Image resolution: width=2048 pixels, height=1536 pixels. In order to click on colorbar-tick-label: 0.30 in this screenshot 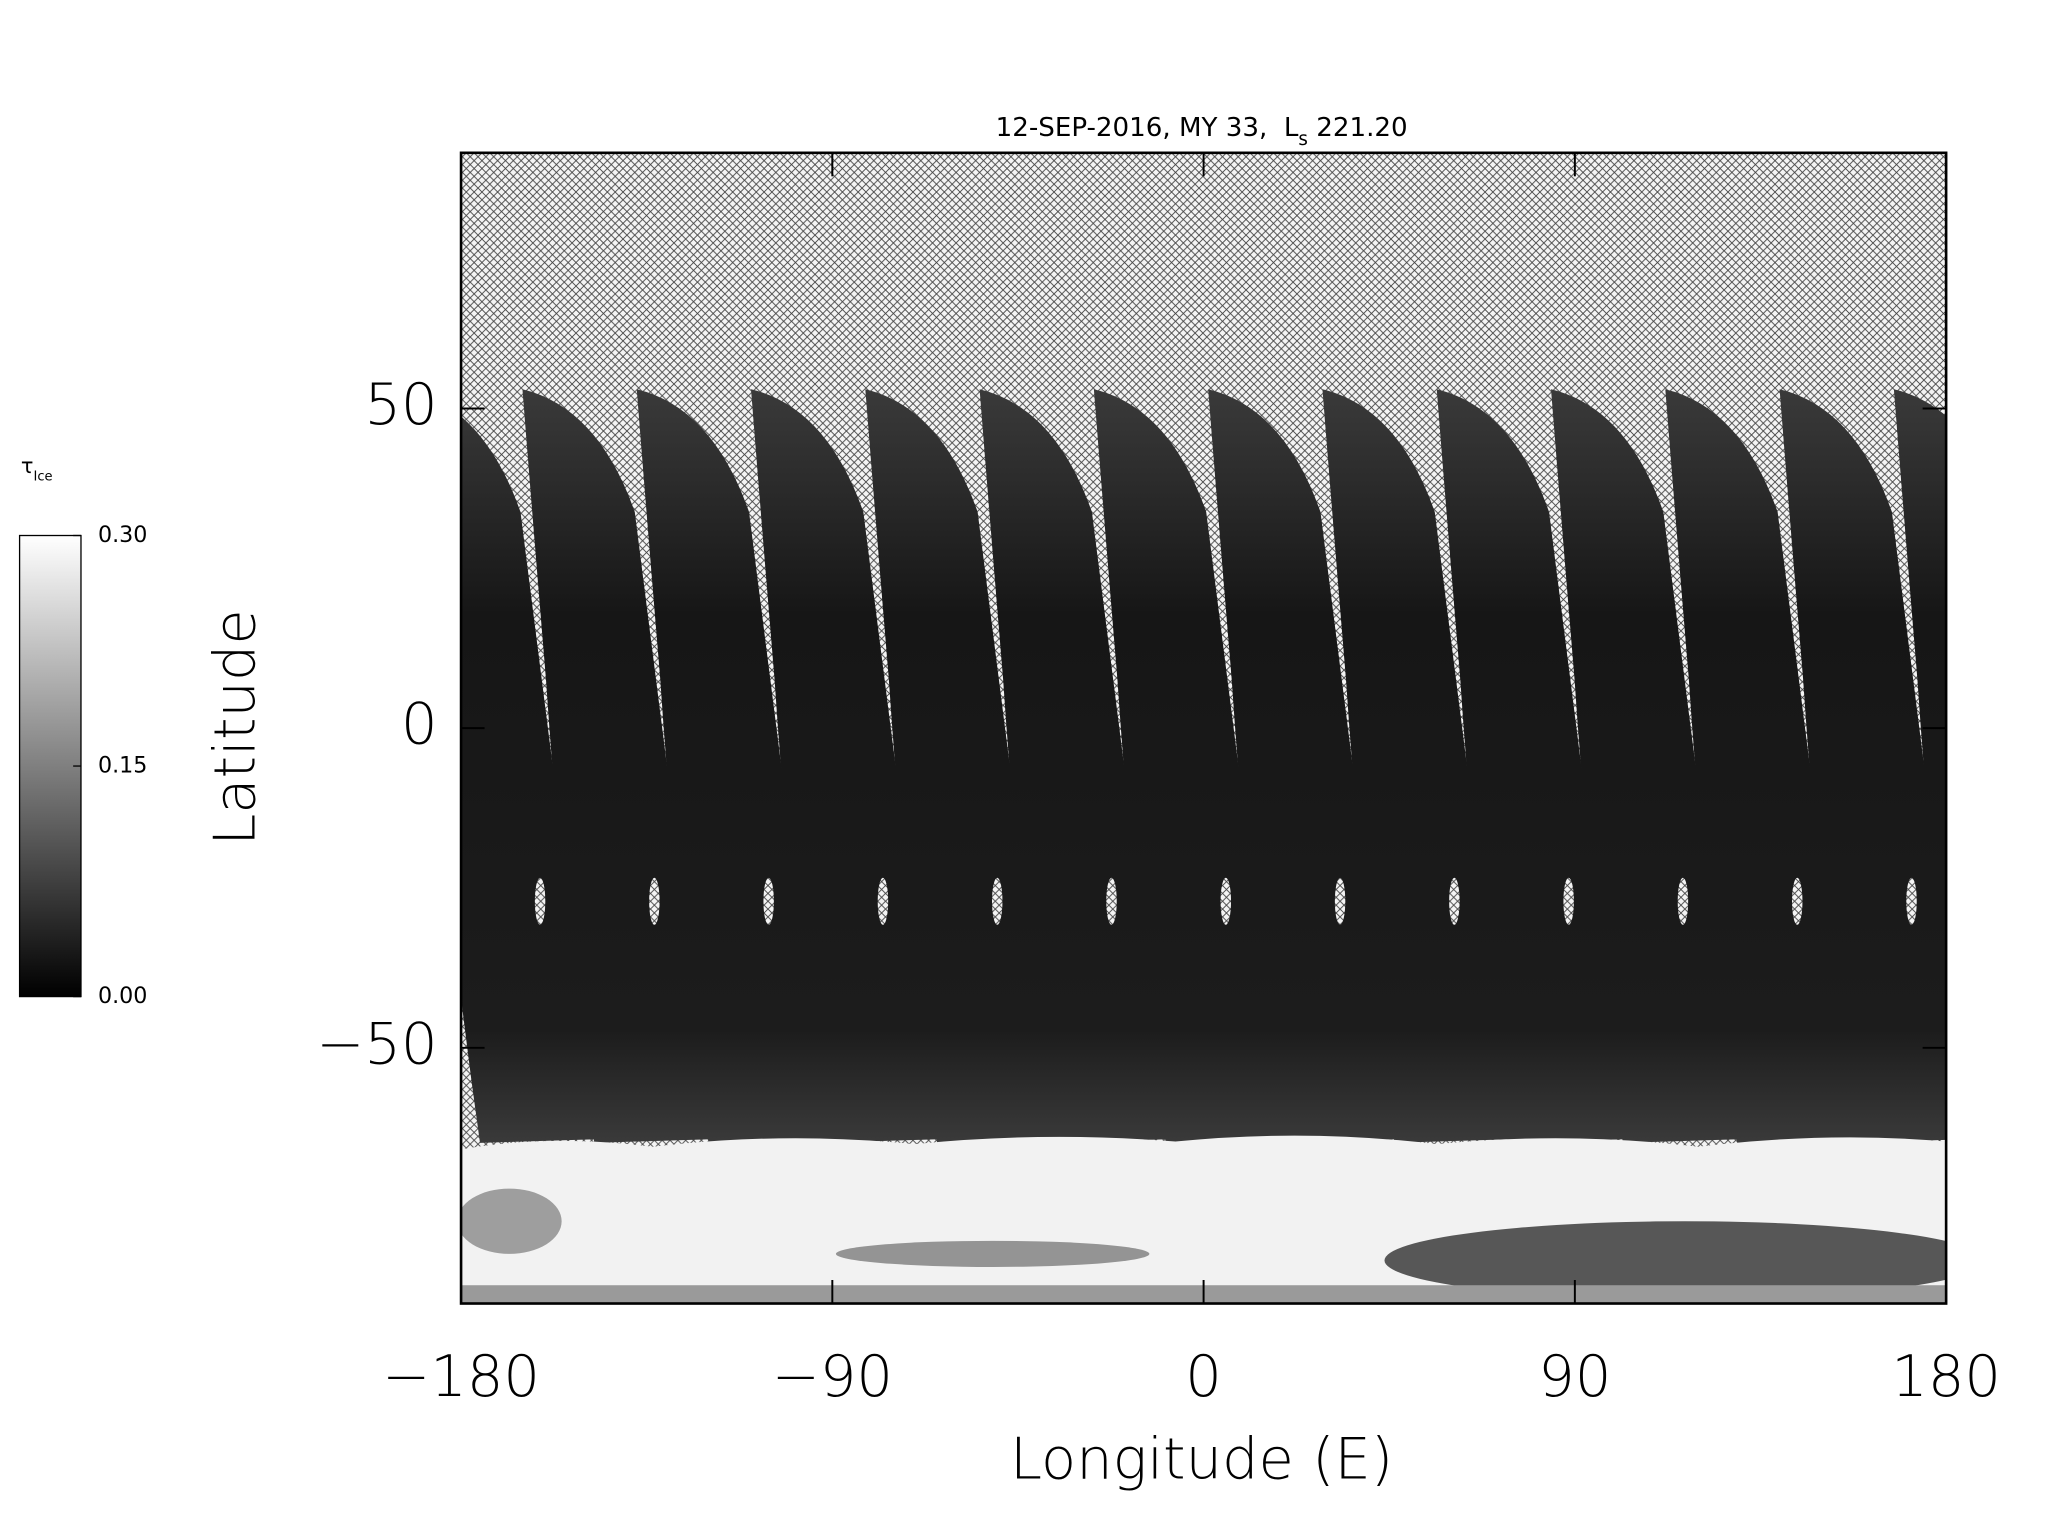, I will do `click(122, 535)`.